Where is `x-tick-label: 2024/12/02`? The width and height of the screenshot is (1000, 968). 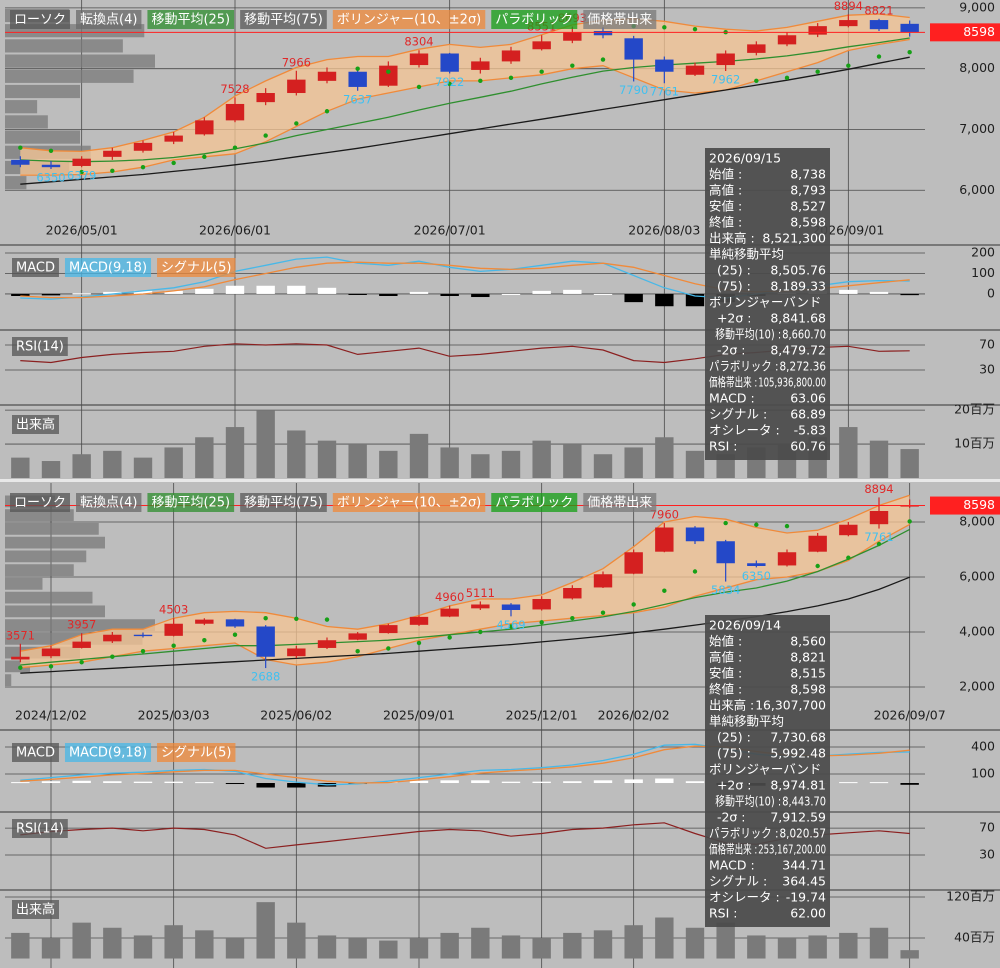
x-tick-label: 2024/12/02 is located at coordinates (51, 715).